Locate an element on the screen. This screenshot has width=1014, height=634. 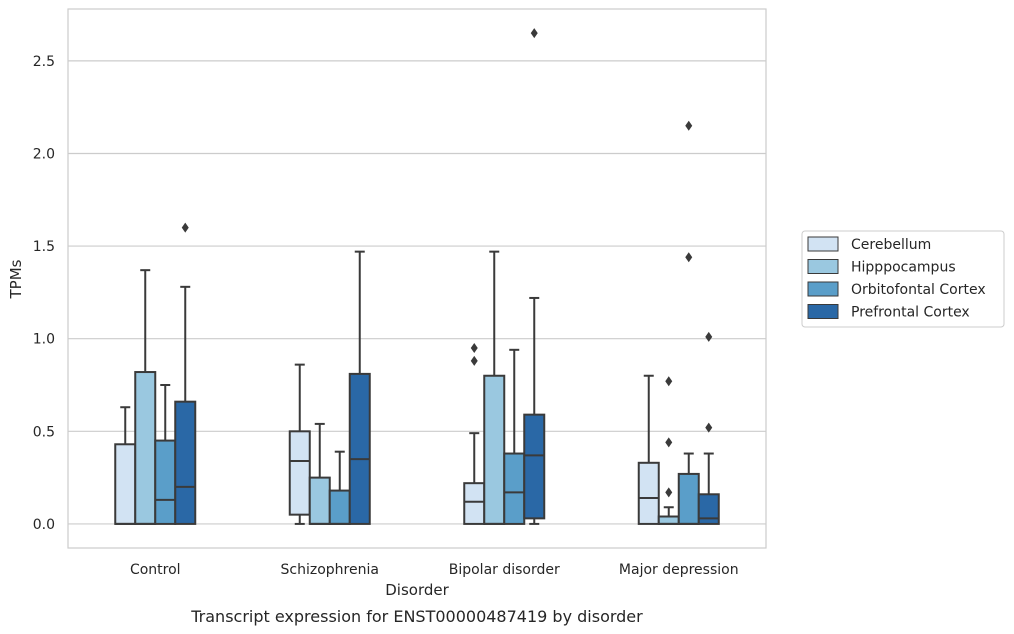
x-tick-label: Bipolar disorder is located at coordinates (504, 570).